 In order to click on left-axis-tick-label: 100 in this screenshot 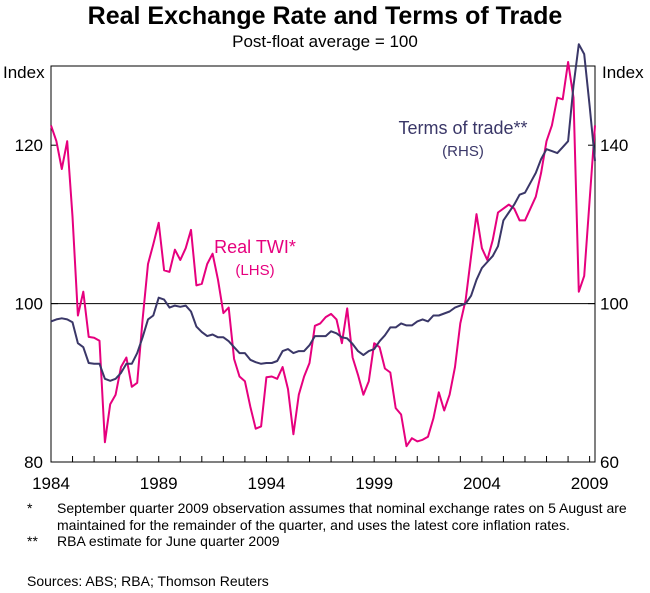, I will do `click(29, 304)`.